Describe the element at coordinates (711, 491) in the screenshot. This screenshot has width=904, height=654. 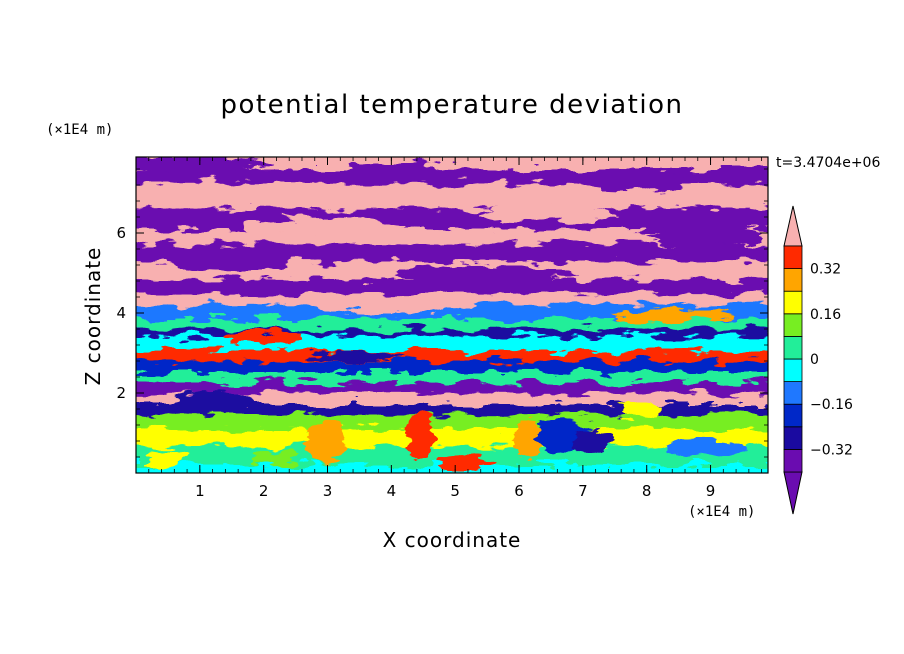
I see `x-tick-label: 9` at that location.